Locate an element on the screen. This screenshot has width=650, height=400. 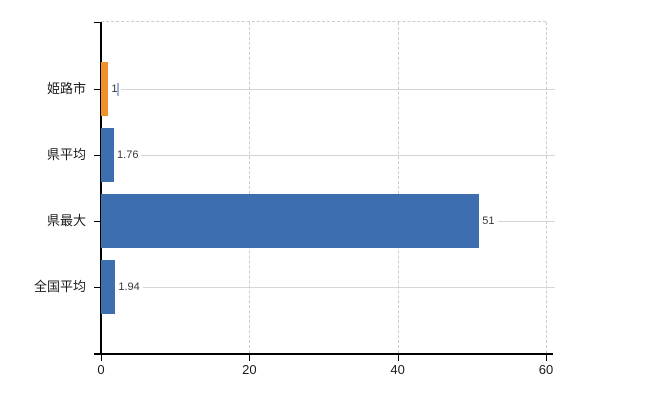
bar-row: 1.94 is located at coordinates (328, 287).